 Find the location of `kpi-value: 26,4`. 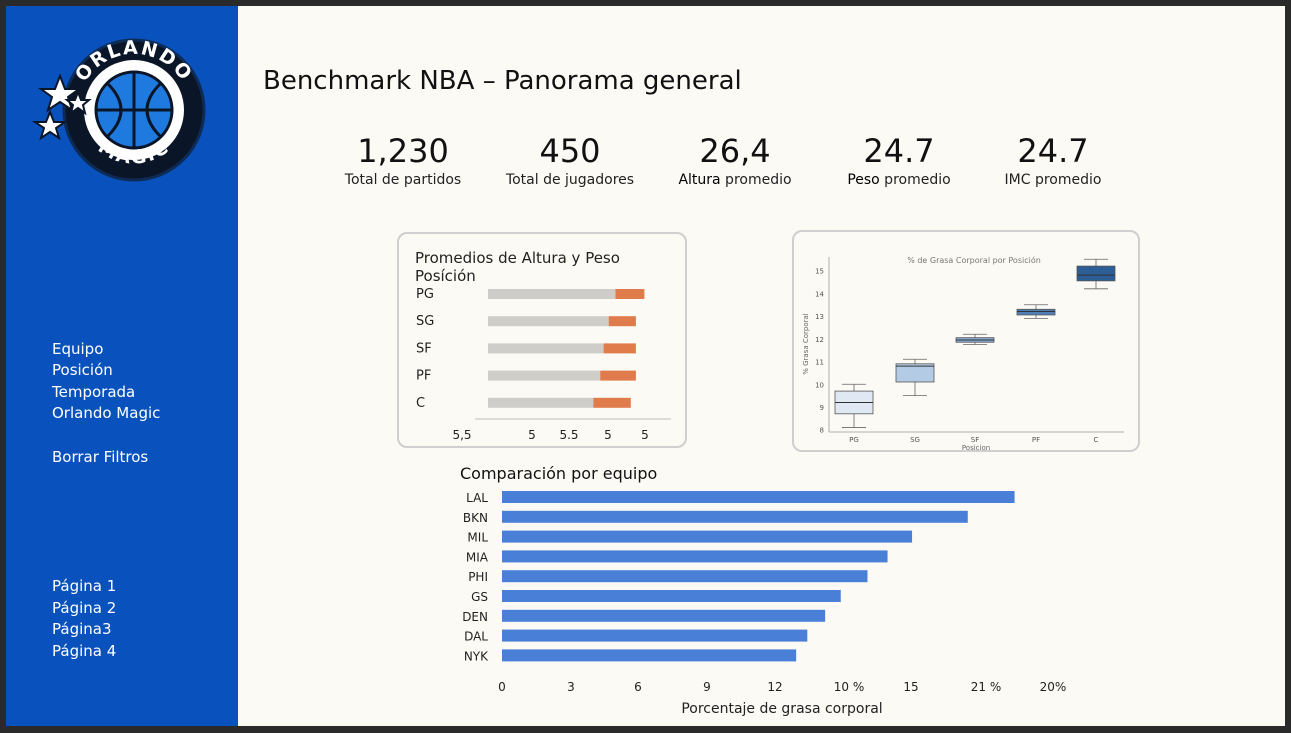

kpi-value: 26,4 is located at coordinates (735, 151).